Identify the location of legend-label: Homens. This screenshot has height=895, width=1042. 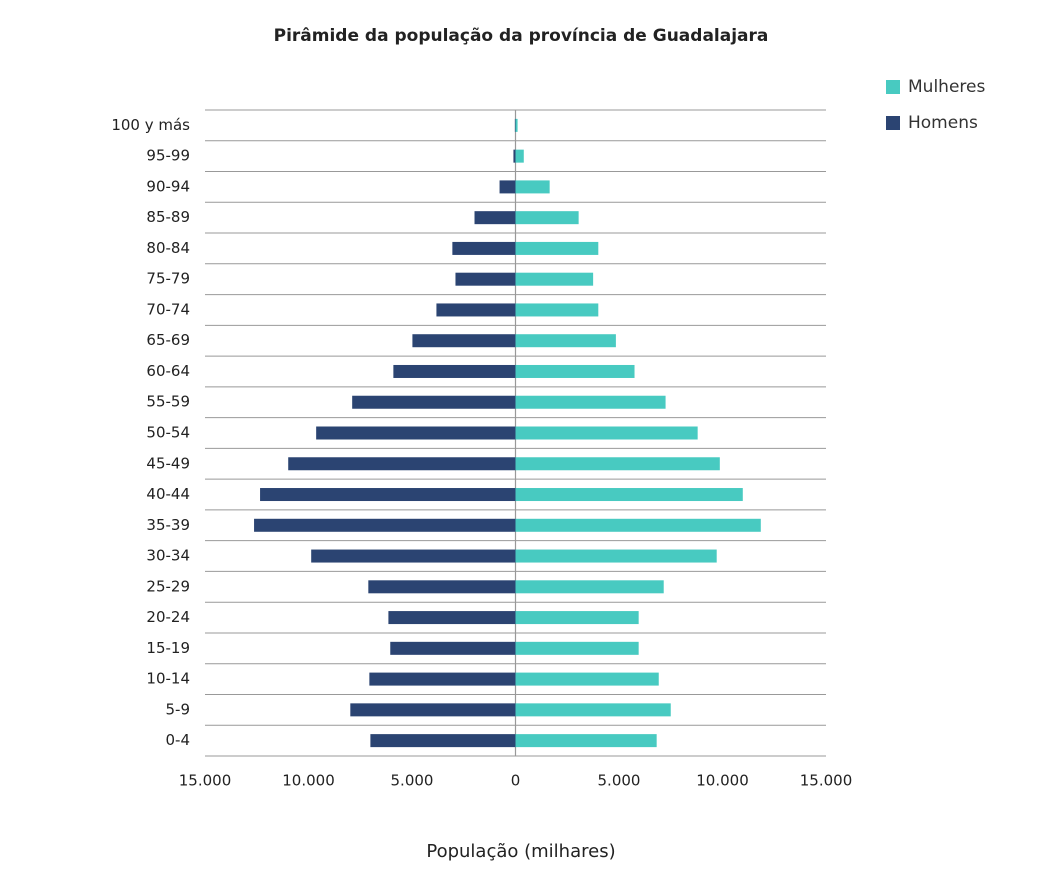
(943, 123).